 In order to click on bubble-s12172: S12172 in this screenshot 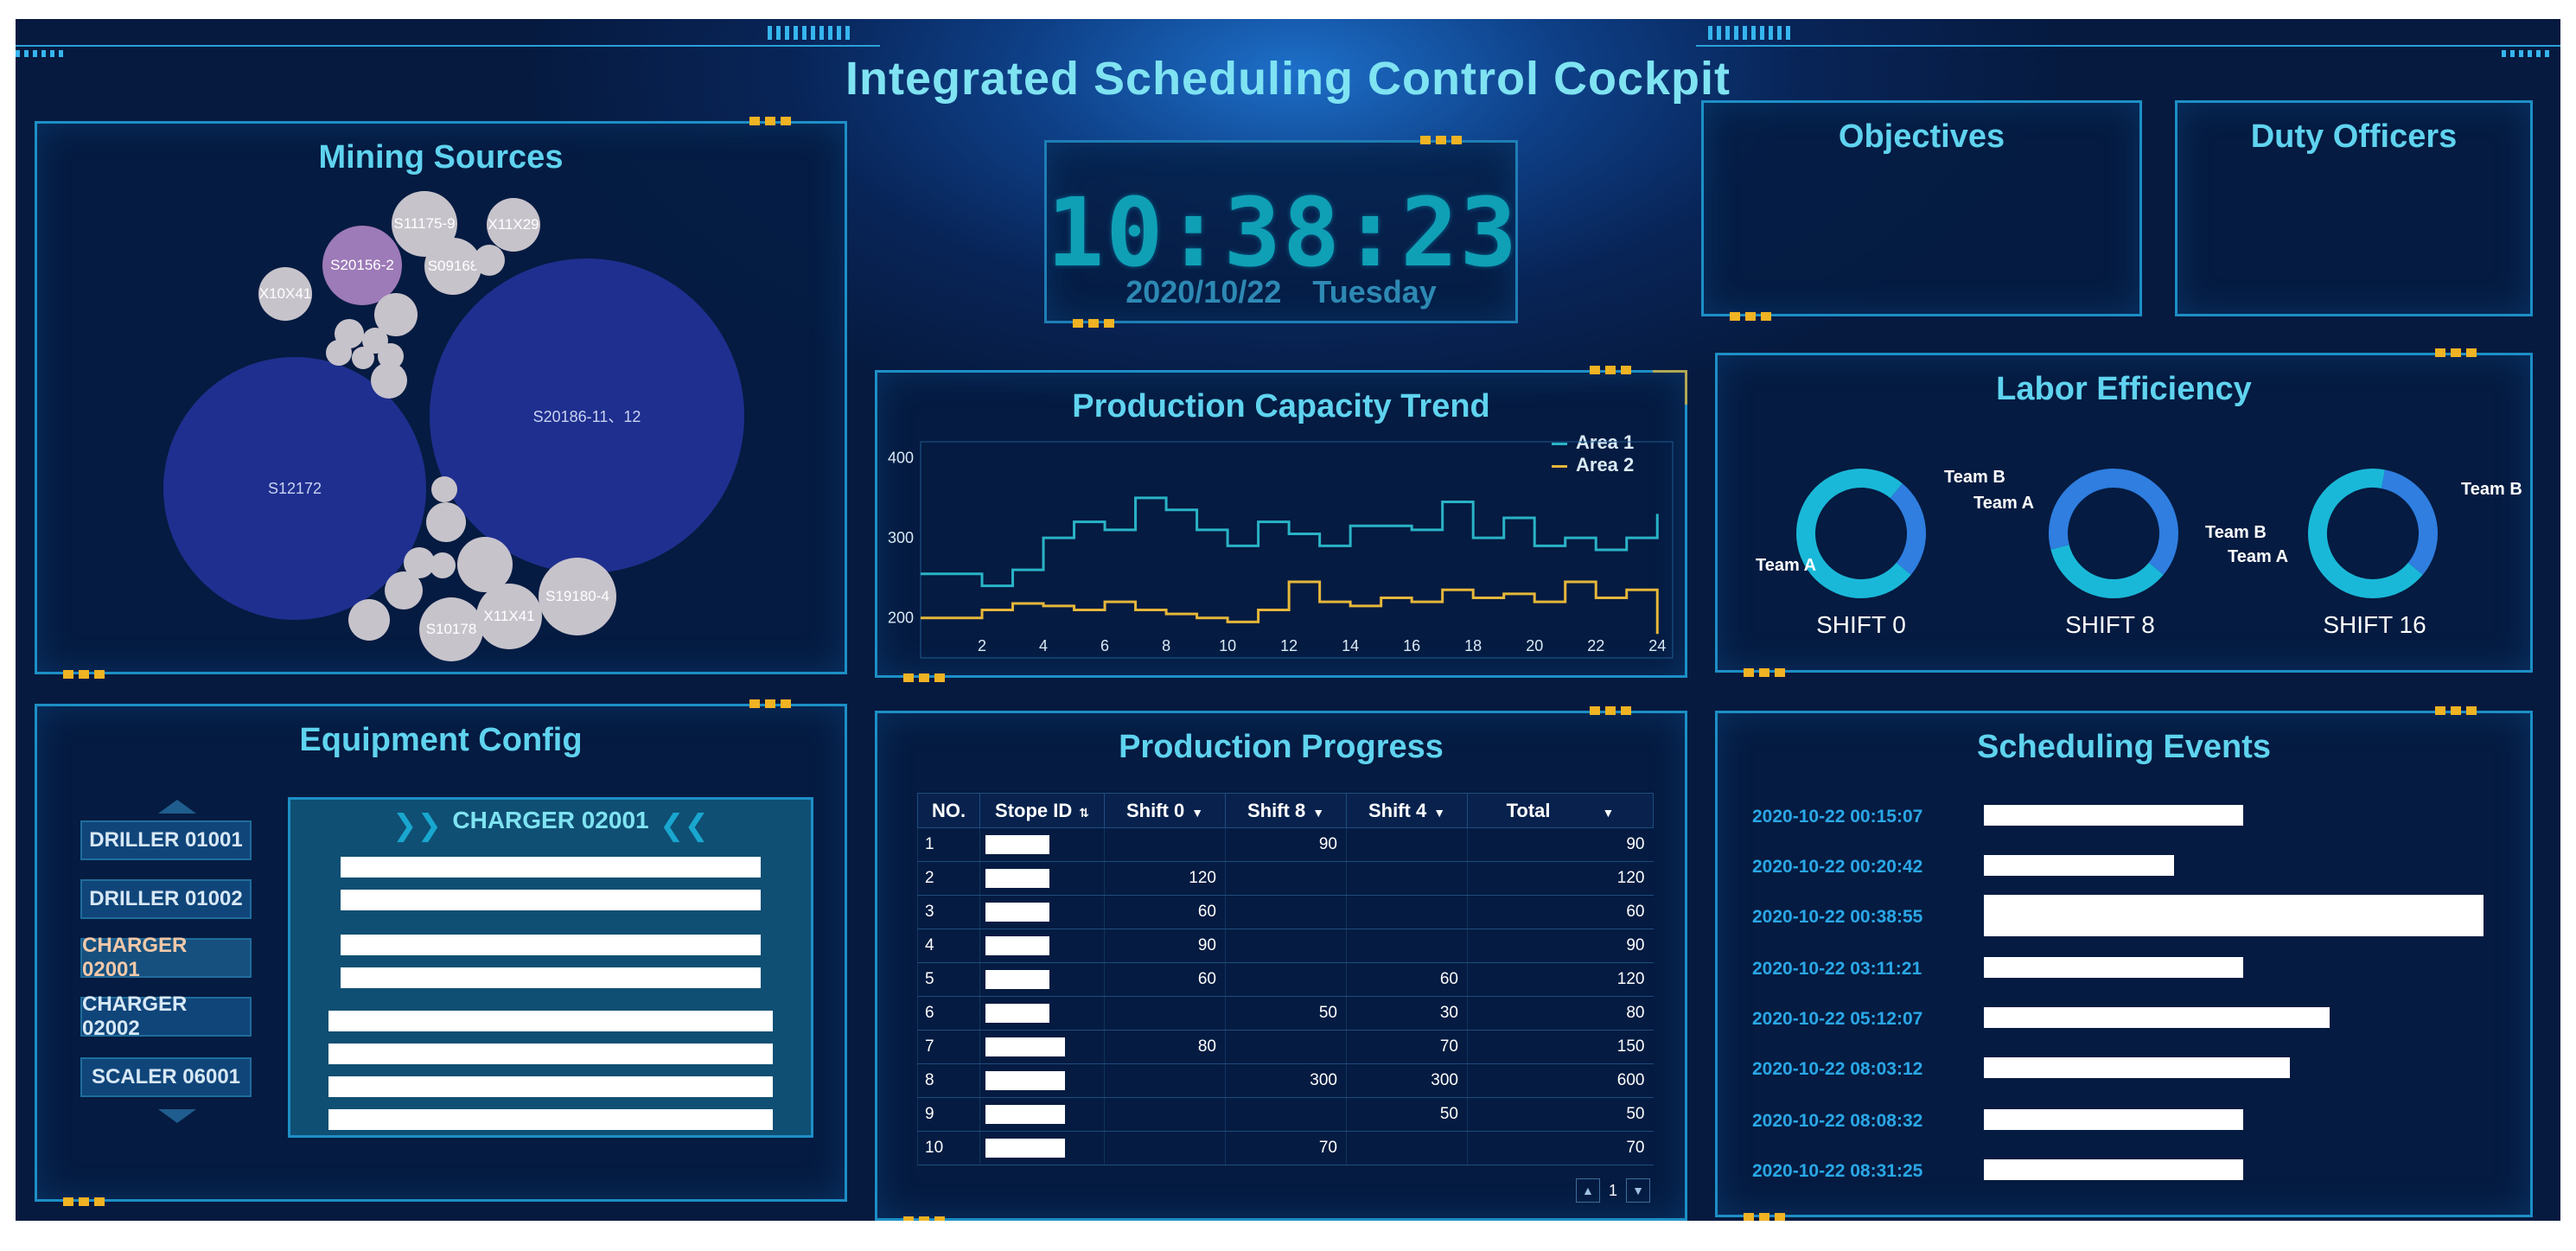, I will do `click(294, 488)`.